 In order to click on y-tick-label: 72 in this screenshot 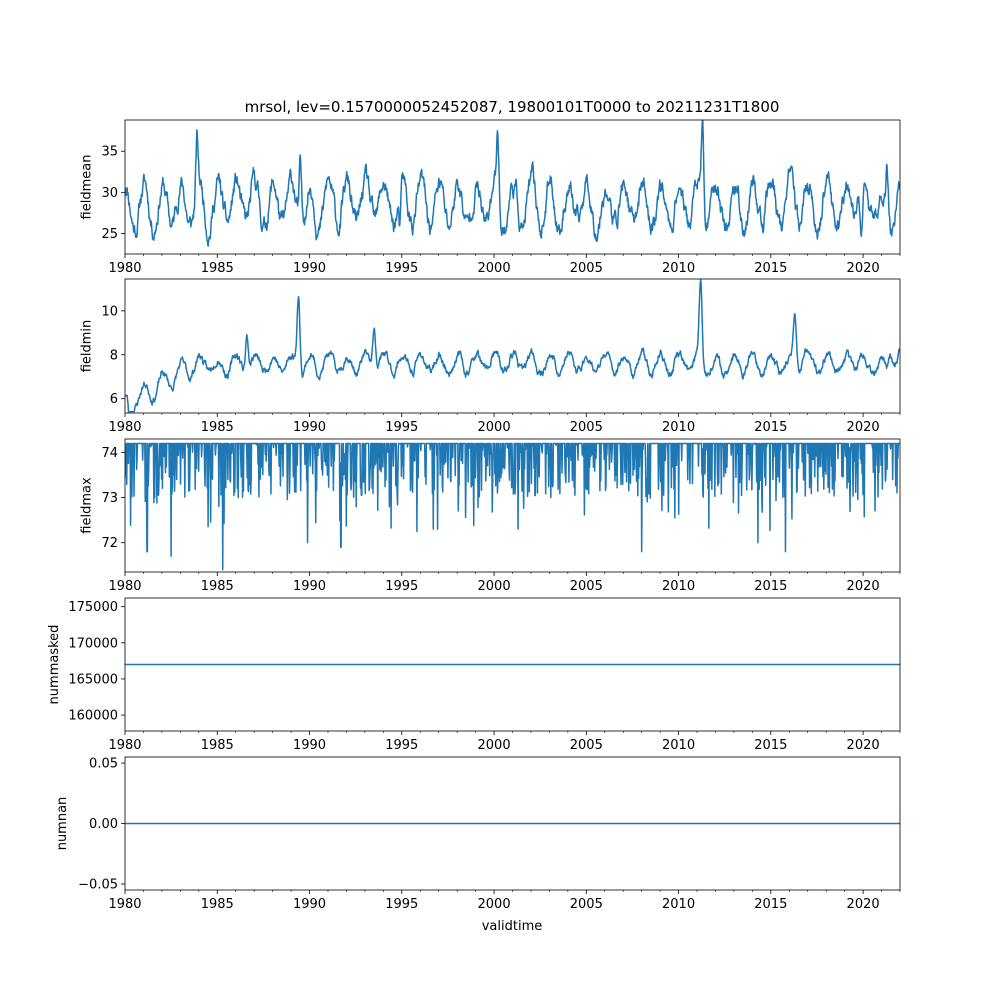, I will do `click(109, 543)`.